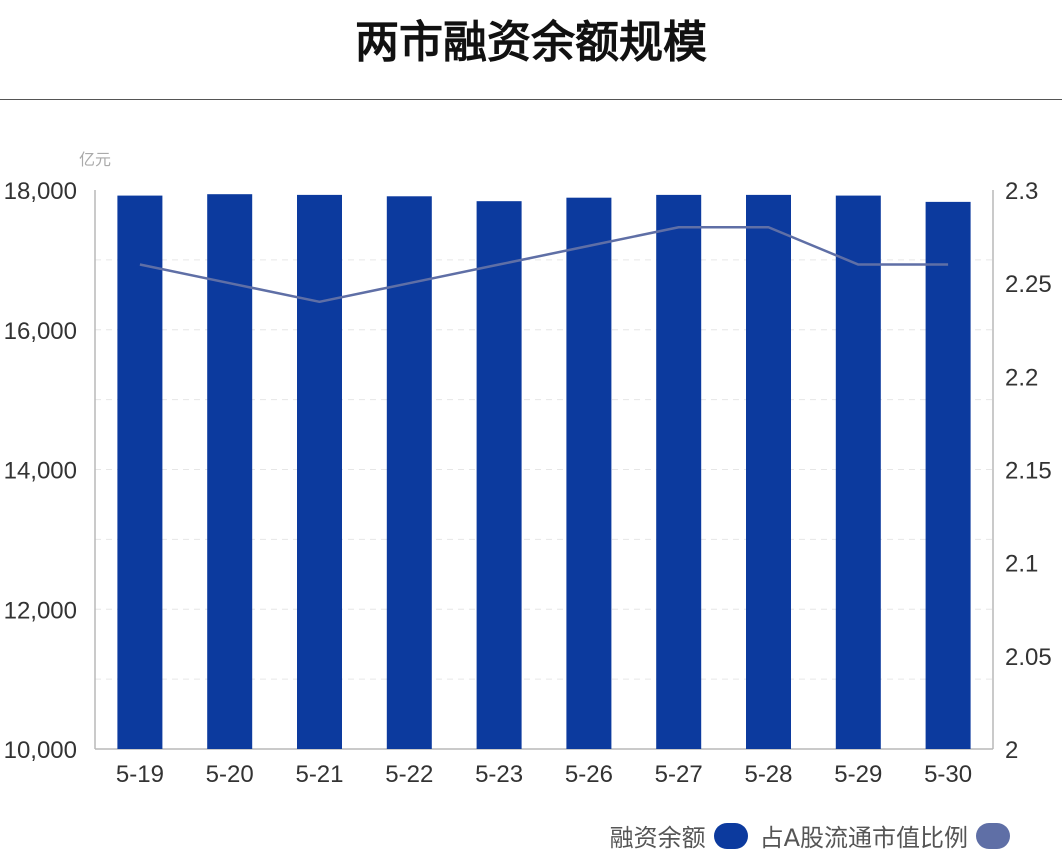  What do you see at coordinates (40, 471) in the screenshot?
I see `left-tick-label: 14,000` at bounding box center [40, 471].